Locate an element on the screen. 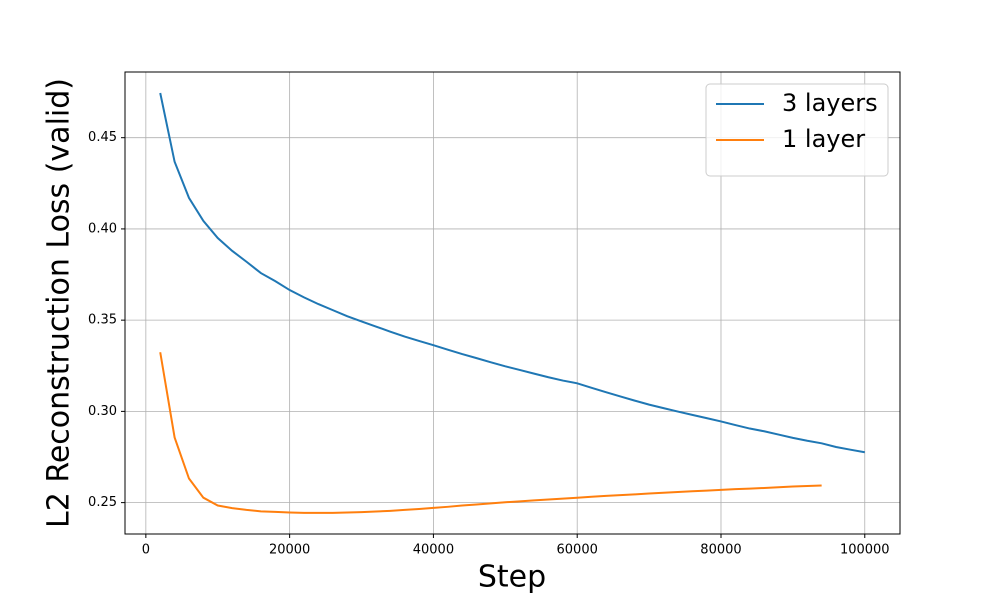 This screenshot has width=1000, height=600. legend-label: 3 layers is located at coordinates (830, 103).